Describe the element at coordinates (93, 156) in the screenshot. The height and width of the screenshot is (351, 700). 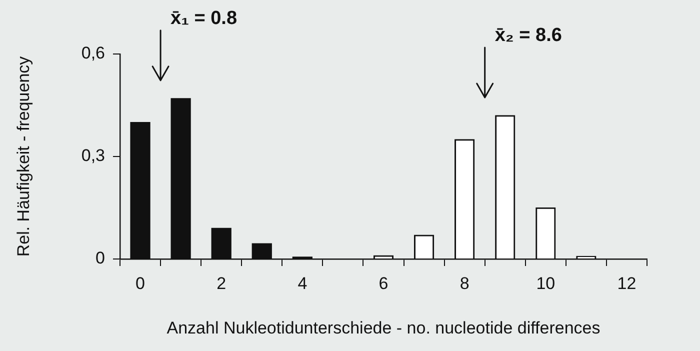
I see `y-tick-label: 0,3` at that location.